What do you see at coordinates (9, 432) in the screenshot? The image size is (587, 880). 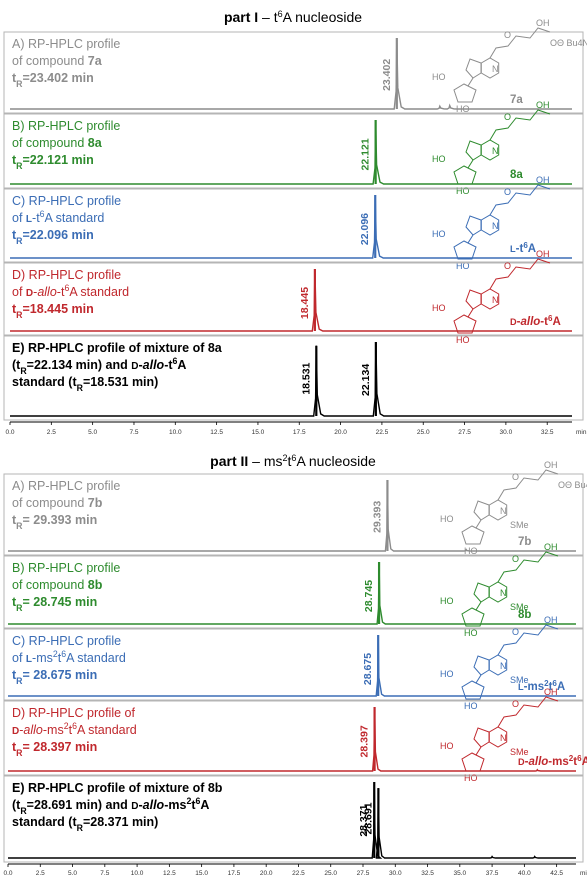 I see `x-tick-label: 0.0` at bounding box center [9, 432].